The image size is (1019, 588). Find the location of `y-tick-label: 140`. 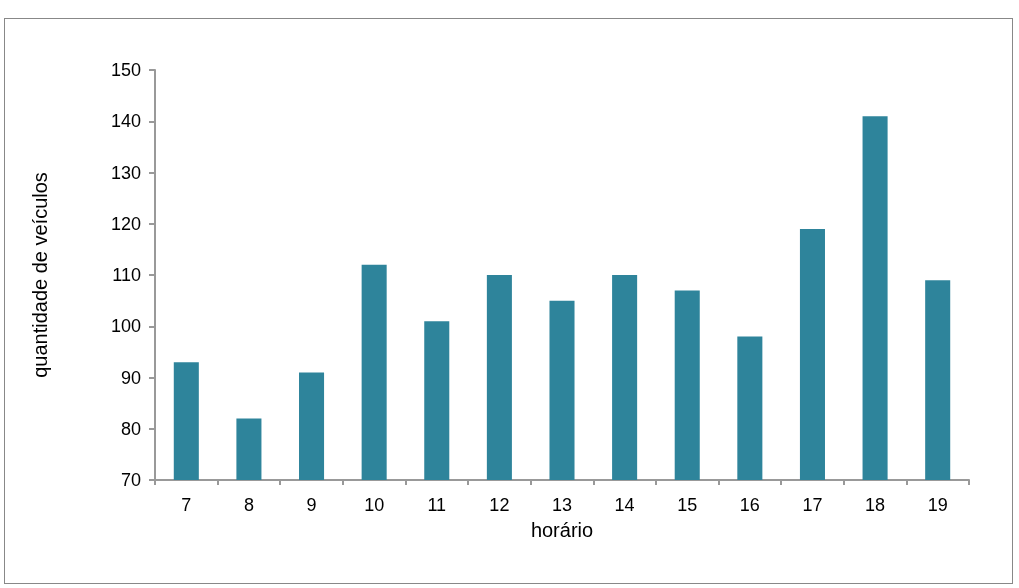

y-tick-label: 140 is located at coordinates (125, 121).